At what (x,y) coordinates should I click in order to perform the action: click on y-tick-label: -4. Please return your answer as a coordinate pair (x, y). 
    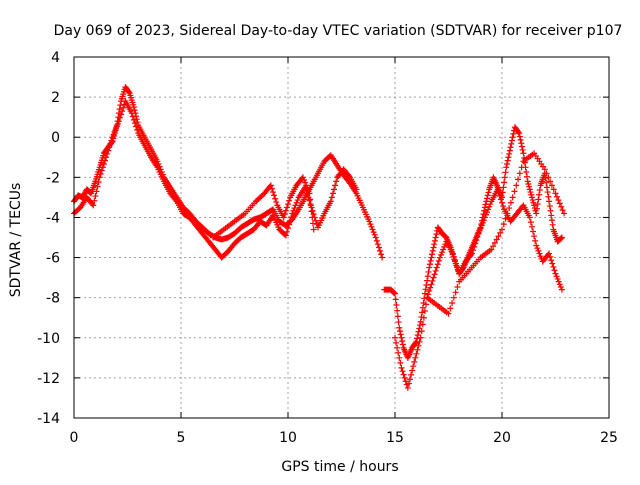
    Looking at the image, I should click on (53, 218).